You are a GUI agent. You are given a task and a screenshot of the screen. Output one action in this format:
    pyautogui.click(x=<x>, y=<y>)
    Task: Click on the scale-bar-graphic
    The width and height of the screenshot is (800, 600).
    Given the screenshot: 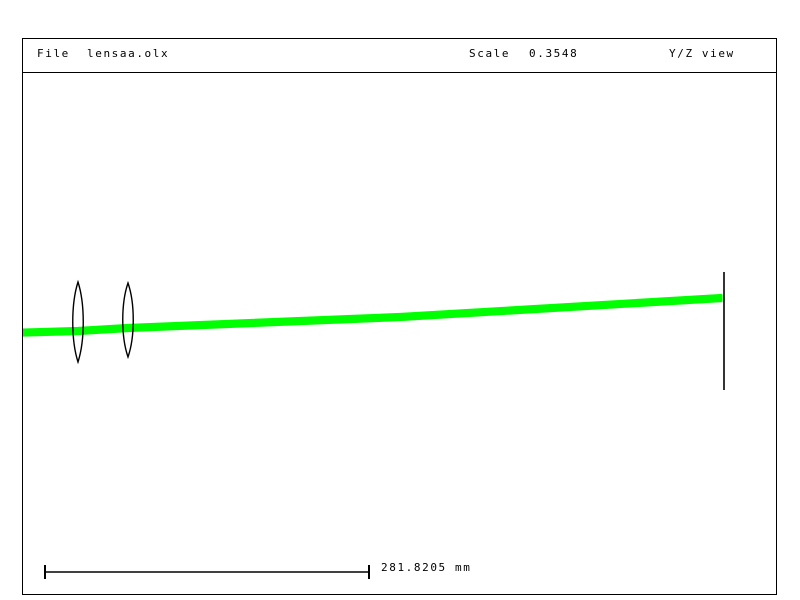 What is the action you would take?
    pyautogui.click(x=207, y=572)
    